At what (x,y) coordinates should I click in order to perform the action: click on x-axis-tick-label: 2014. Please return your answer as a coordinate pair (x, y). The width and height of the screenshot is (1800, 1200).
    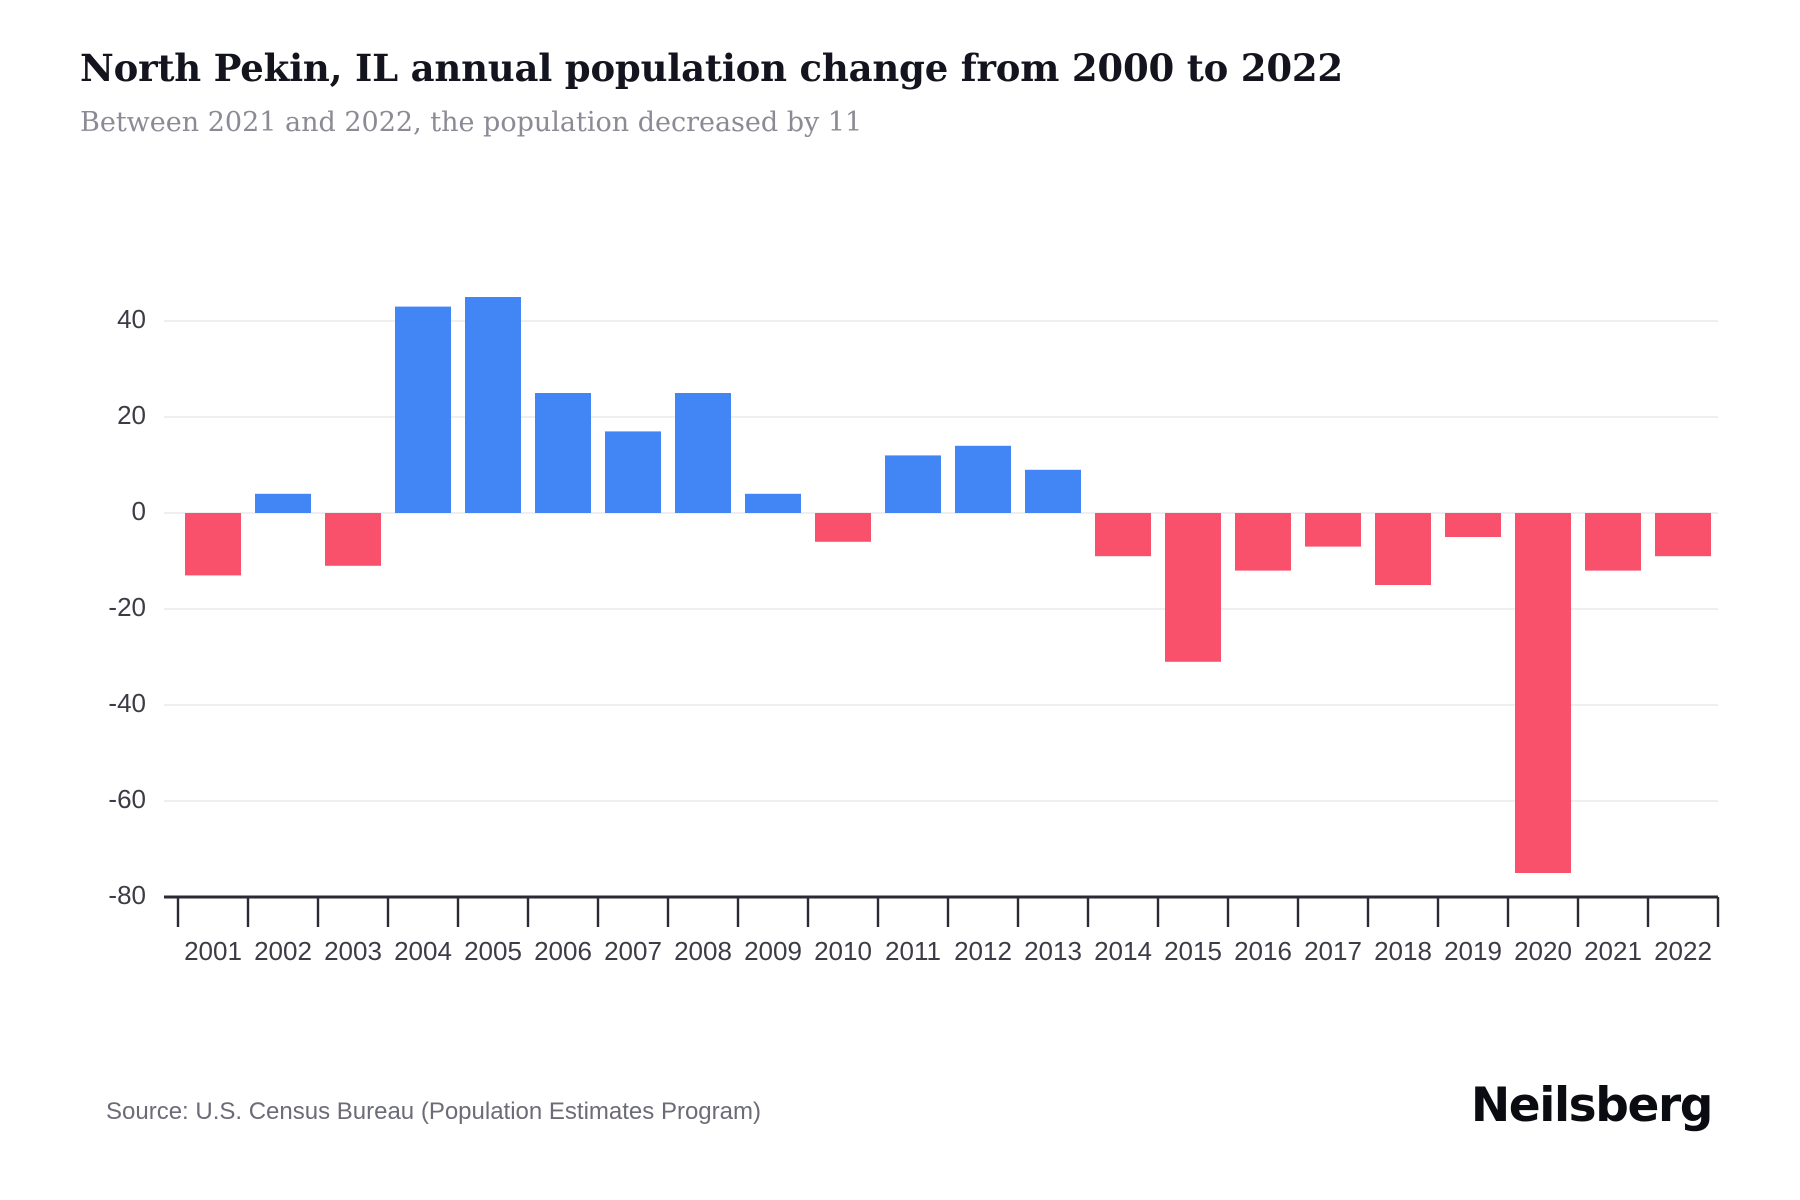
    Looking at the image, I should click on (1123, 951).